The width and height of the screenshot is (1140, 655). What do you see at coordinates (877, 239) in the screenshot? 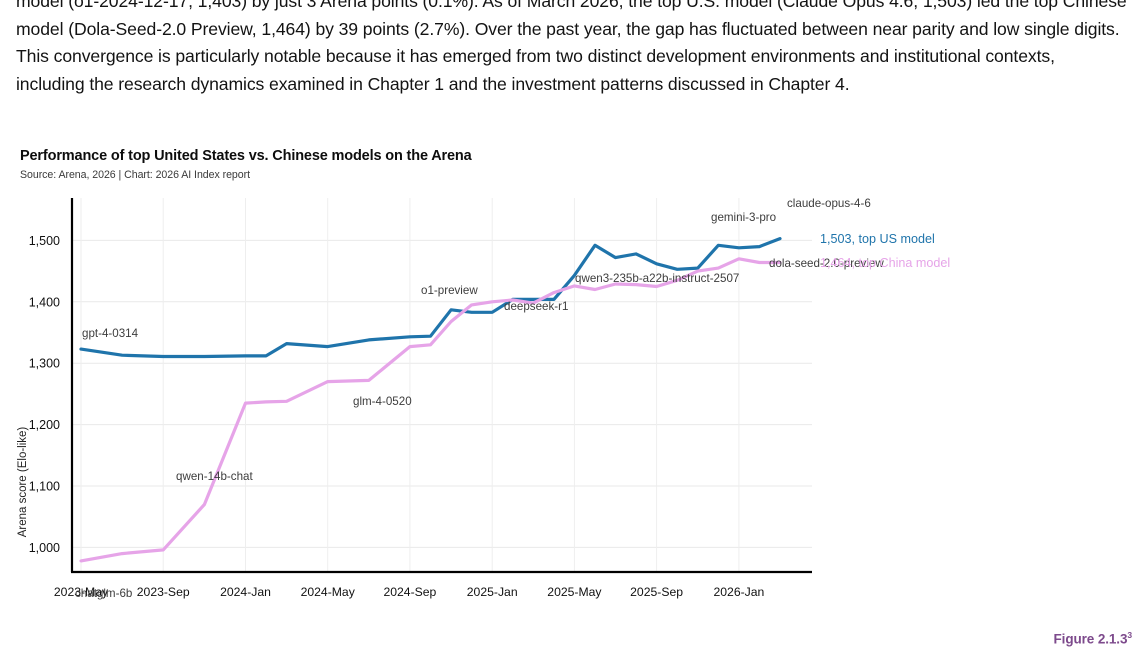
I see `series-end-label-us: 1,503, top US model` at bounding box center [877, 239].